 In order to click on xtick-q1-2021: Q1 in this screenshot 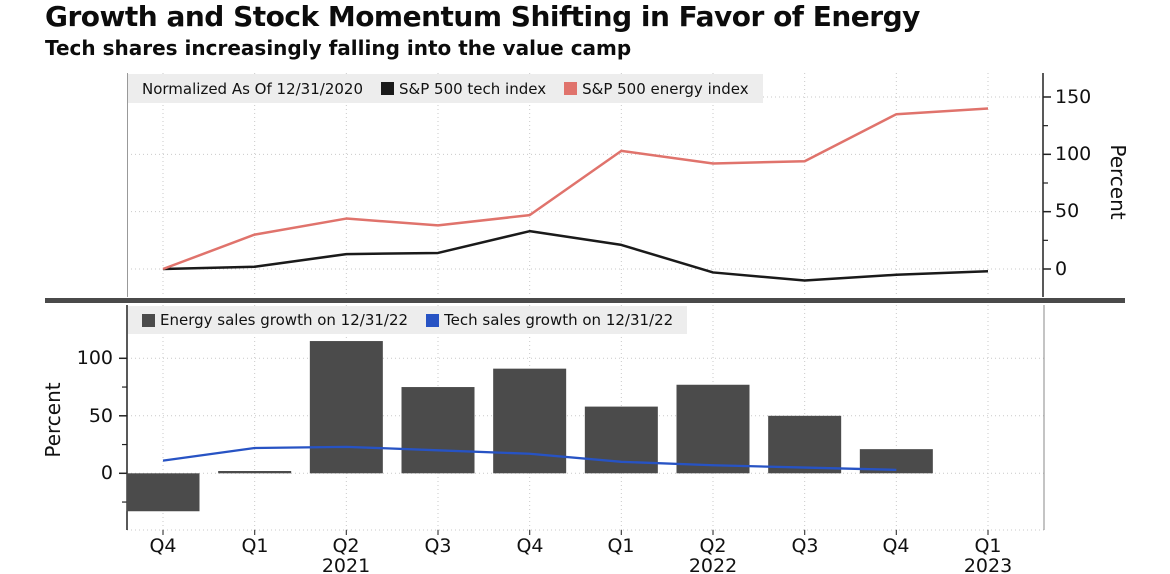, I will do `click(255, 546)`.